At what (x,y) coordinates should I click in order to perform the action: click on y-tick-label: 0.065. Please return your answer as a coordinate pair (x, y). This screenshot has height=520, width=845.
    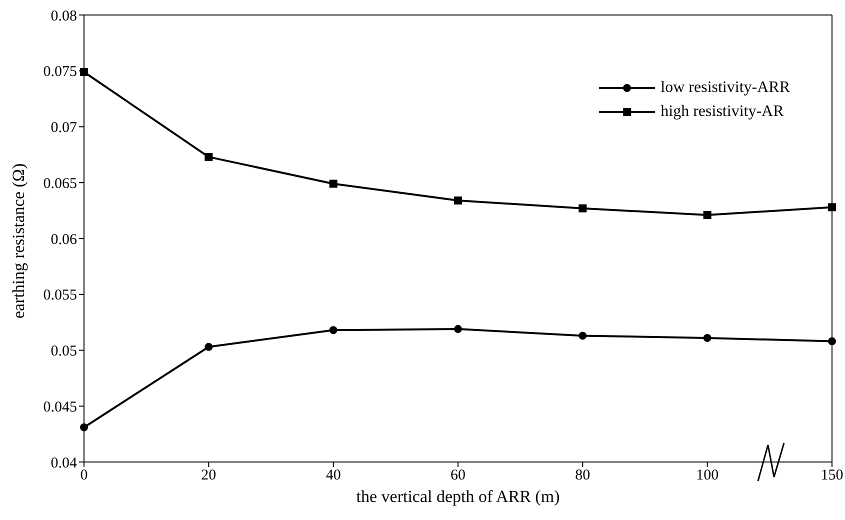
    Looking at the image, I should click on (60, 184).